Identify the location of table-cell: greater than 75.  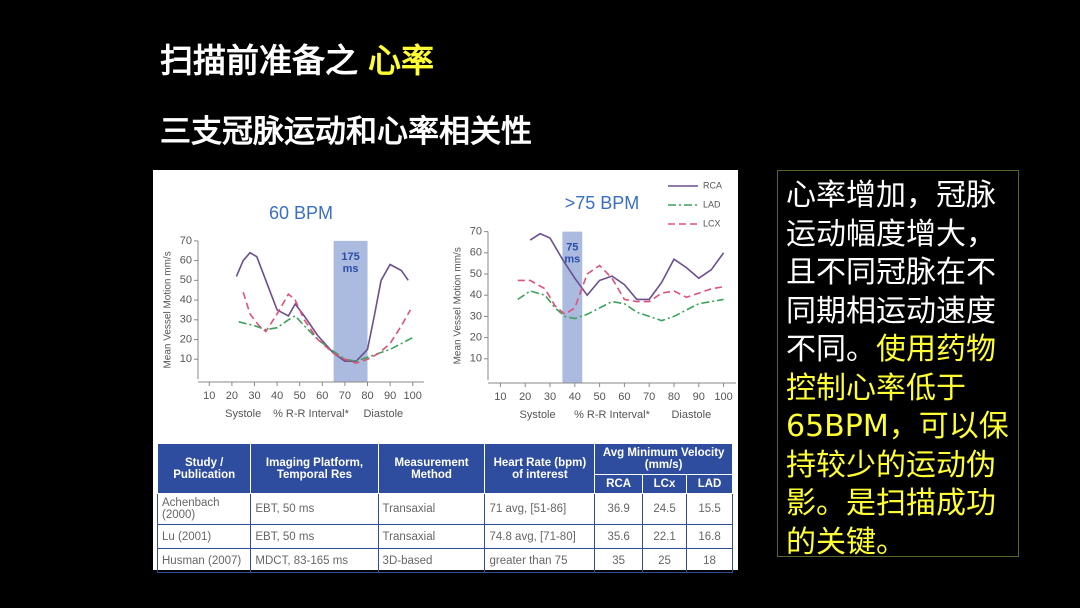
(540, 560).